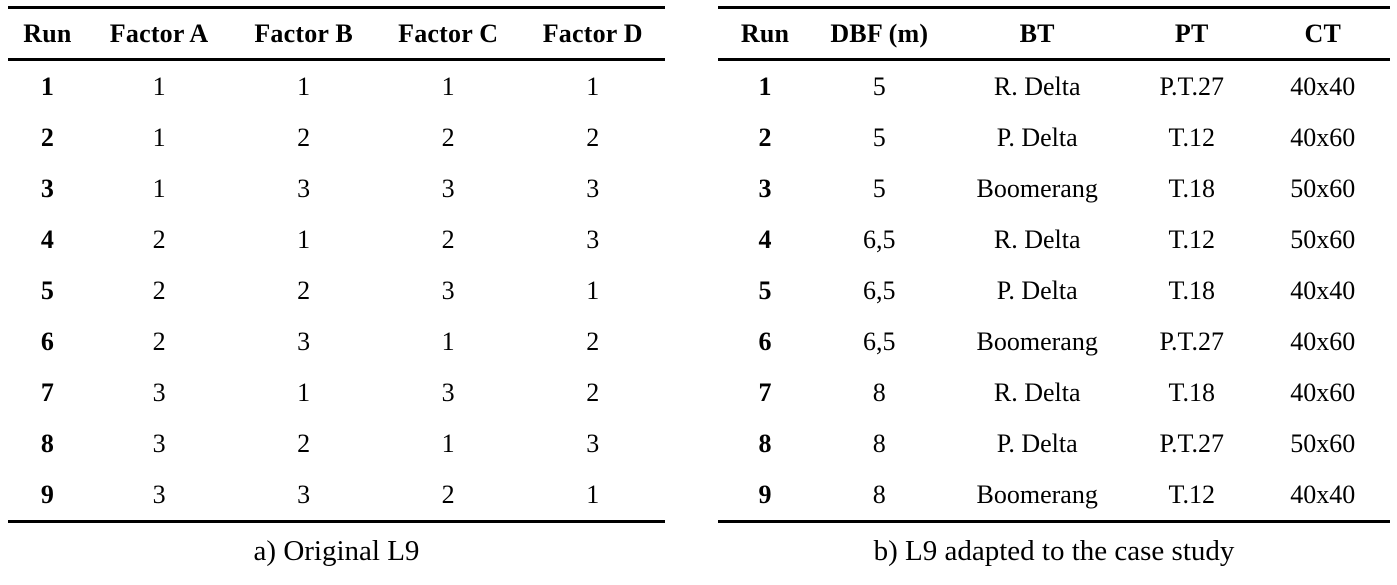  What do you see at coordinates (336, 495) in the screenshot?
I see `table-row: 9 3 3 2 1` at bounding box center [336, 495].